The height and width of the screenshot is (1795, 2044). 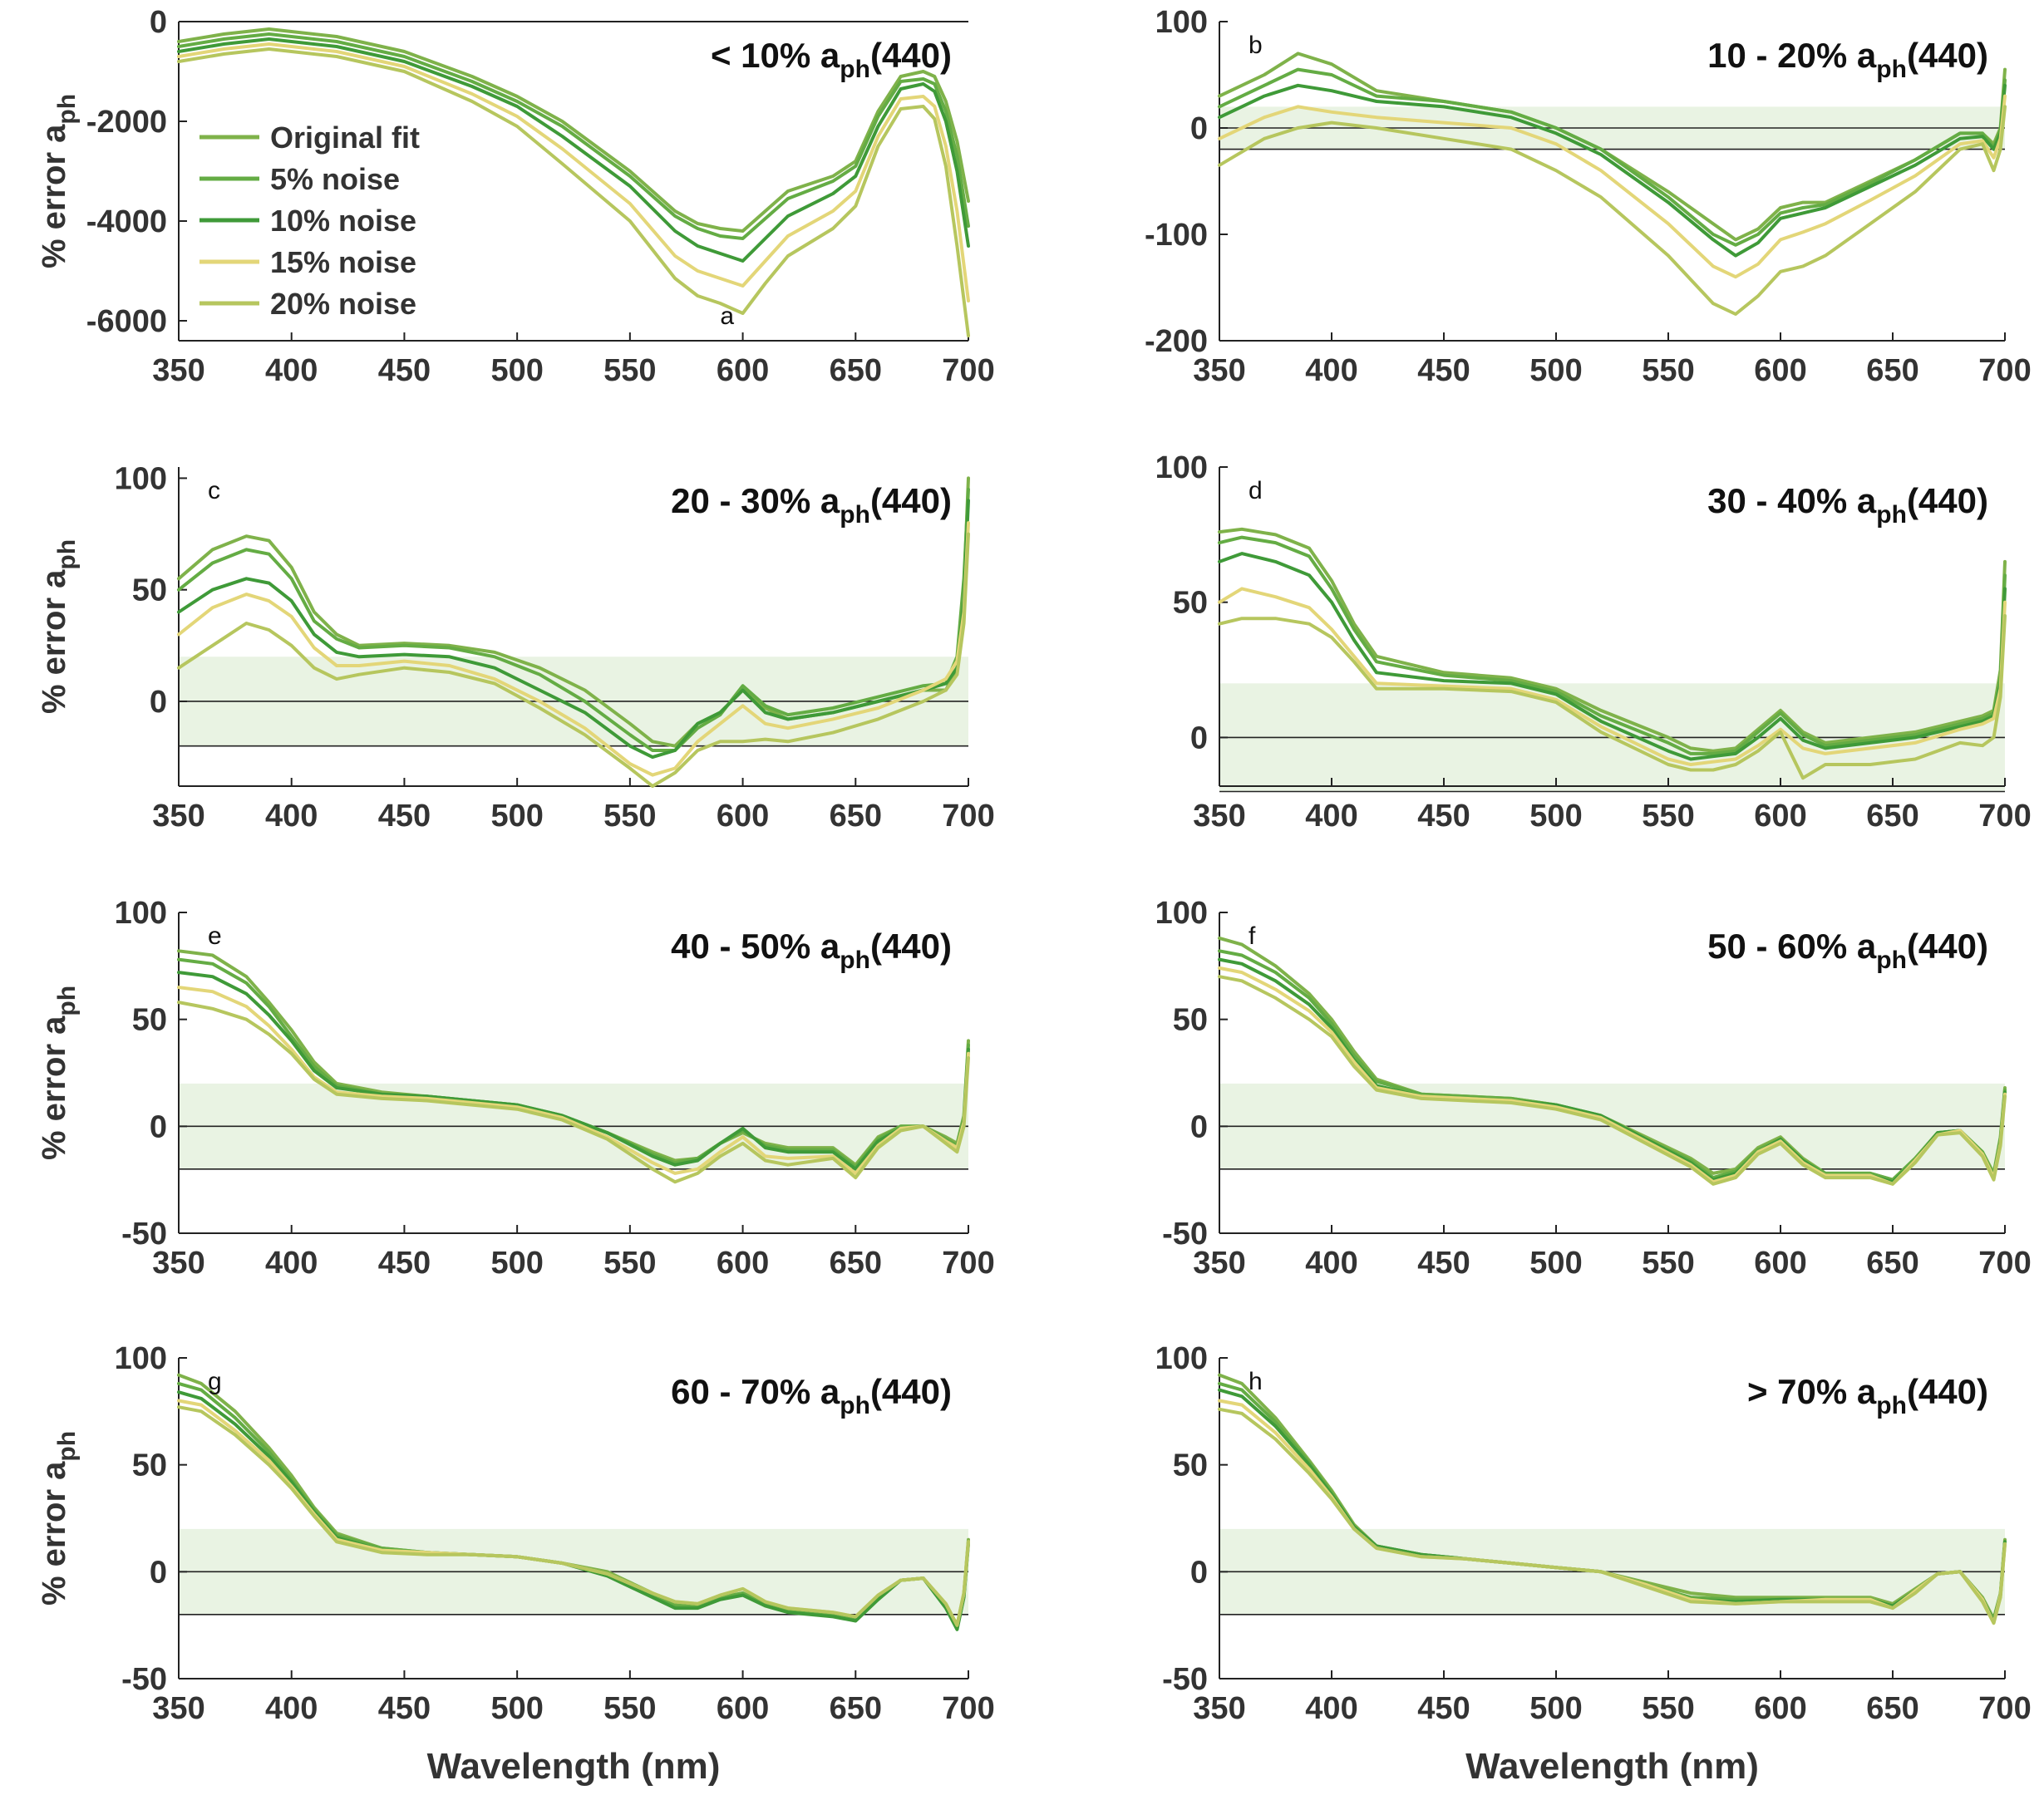 What do you see at coordinates (1847, 505) in the screenshot?
I see `panel-title: 30 - 40% aph(440)` at bounding box center [1847, 505].